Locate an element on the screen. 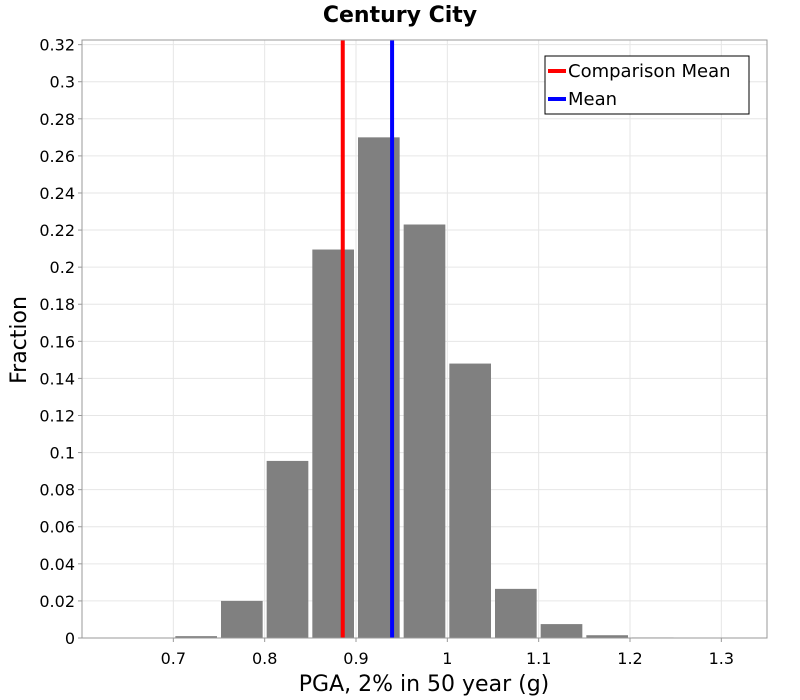 This screenshot has height=700, width=800. y-tick-label-6: 0.12 is located at coordinates (57, 415).